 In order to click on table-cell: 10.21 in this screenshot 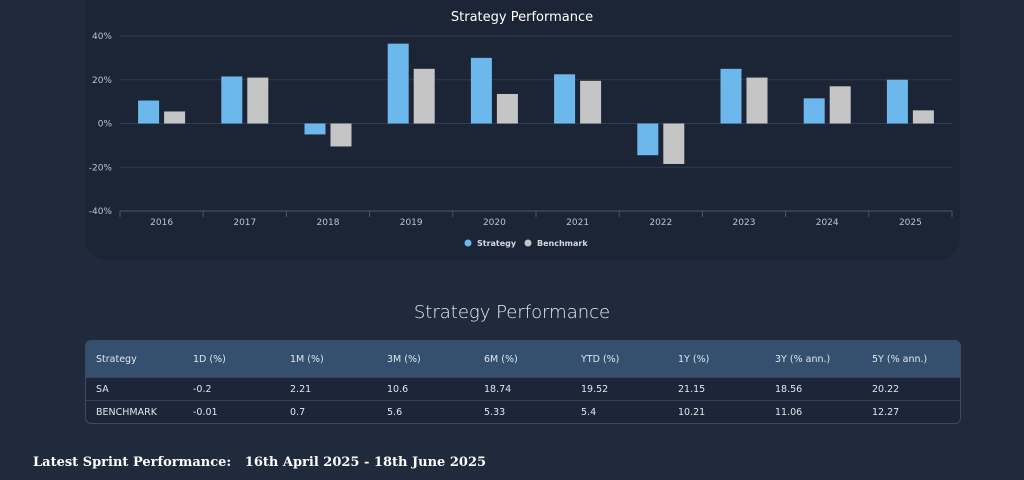, I will do `click(692, 412)`.